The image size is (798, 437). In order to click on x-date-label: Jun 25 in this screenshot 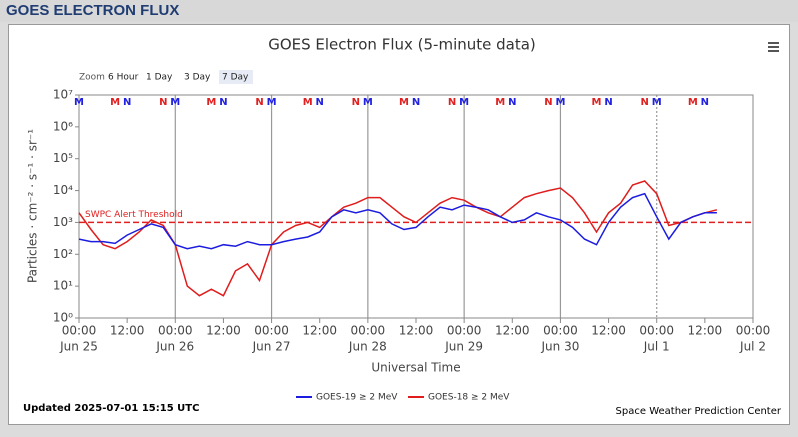, I will do `click(78, 347)`.